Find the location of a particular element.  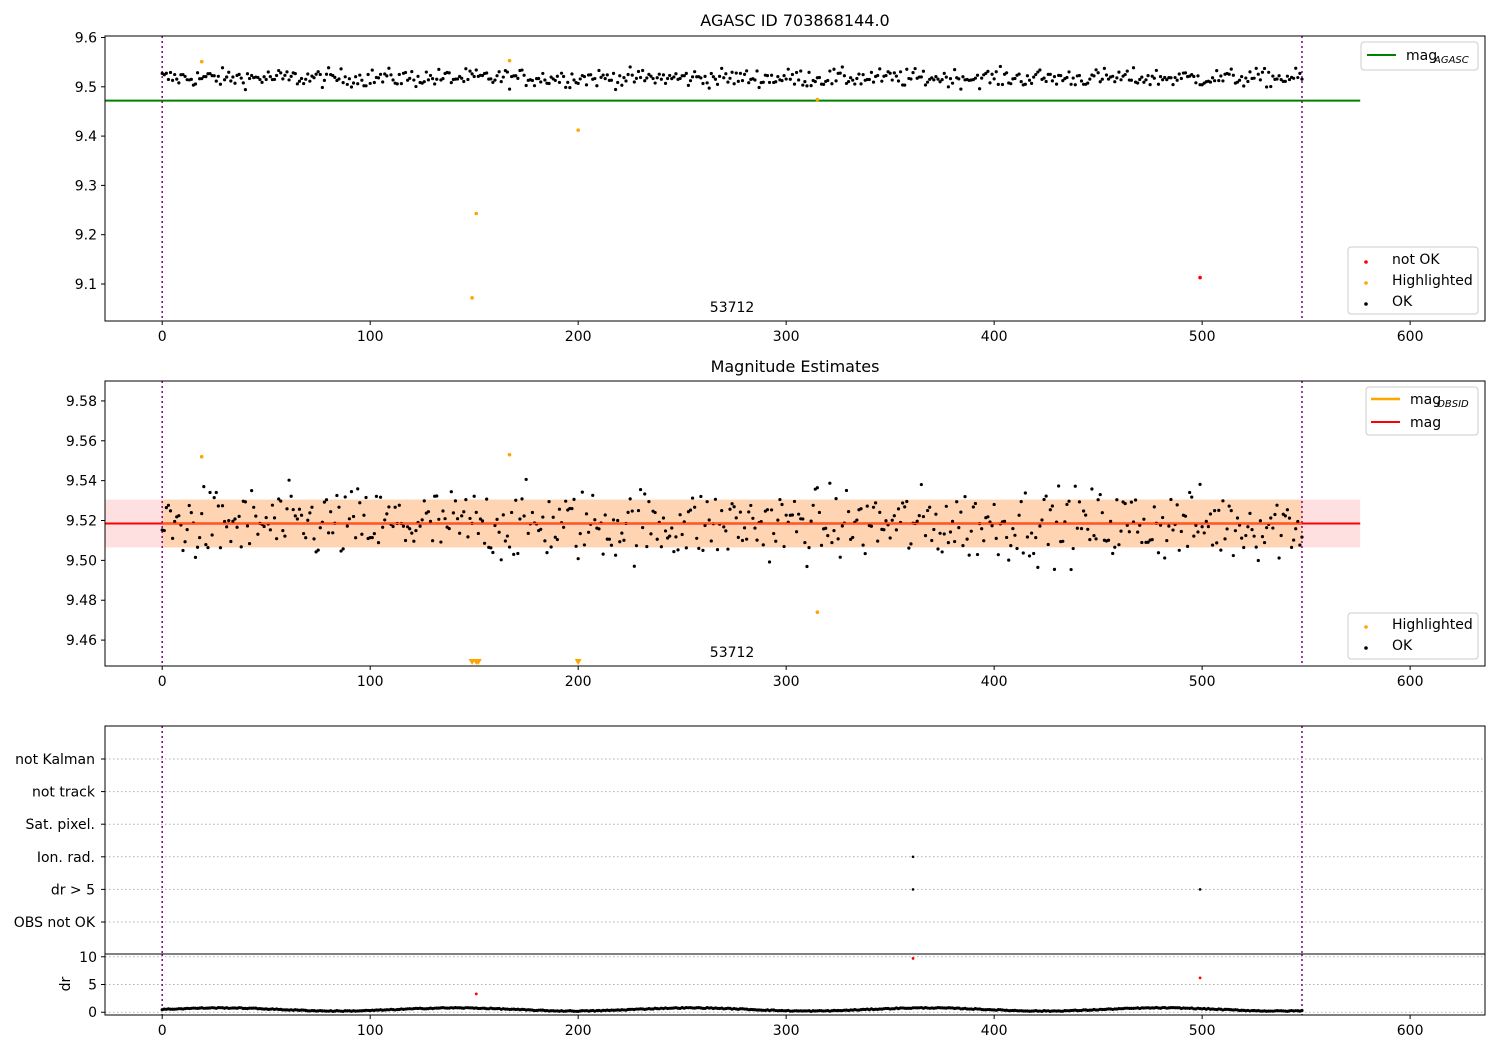

chart-title: AGASC ID 703868144.0 is located at coordinates (794, 20).